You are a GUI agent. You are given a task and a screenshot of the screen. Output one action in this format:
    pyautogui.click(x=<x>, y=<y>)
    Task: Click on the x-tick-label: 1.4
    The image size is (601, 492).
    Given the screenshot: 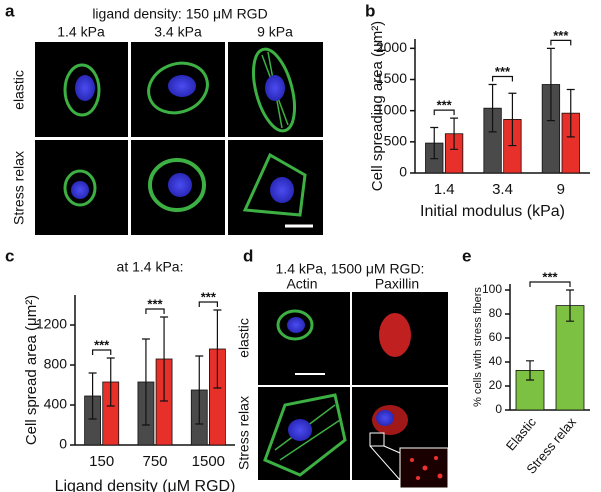 What is the action you would take?
    pyautogui.click(x=444, y=189)
    